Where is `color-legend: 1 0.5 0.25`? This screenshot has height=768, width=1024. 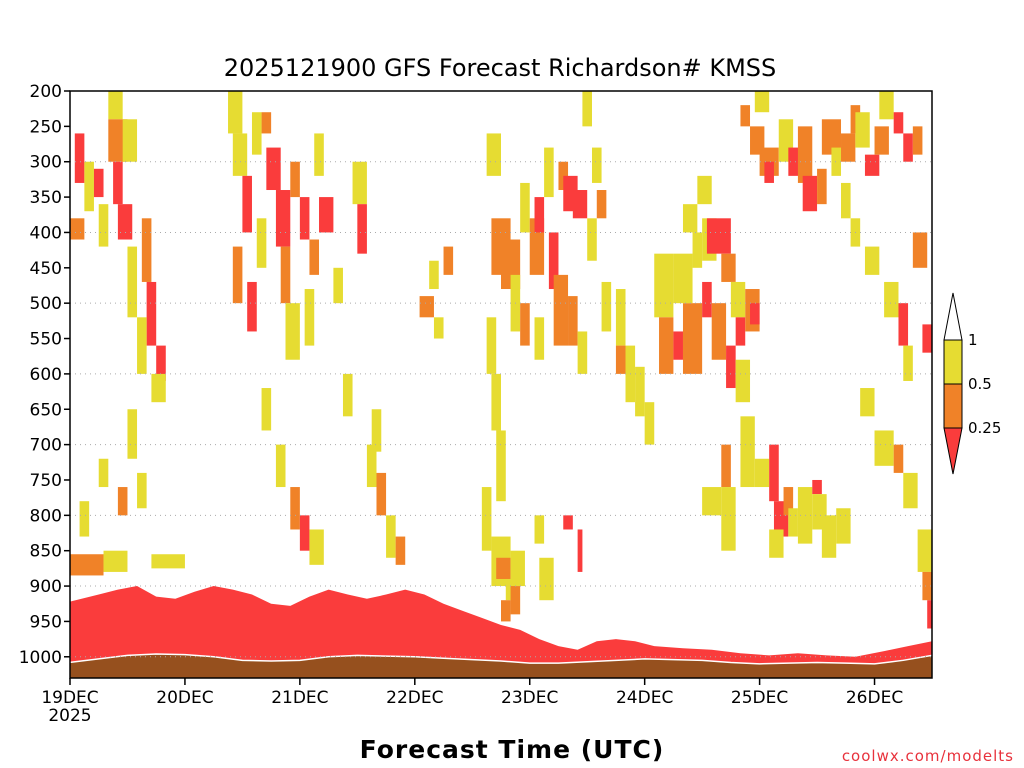 color-legend: 1 0.5 0.25 is located at coordinates (972, 383).